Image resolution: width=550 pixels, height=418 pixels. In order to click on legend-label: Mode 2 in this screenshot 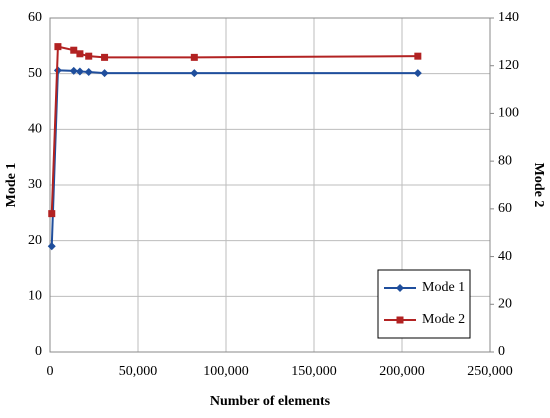, I will do `click(443, 319)`.